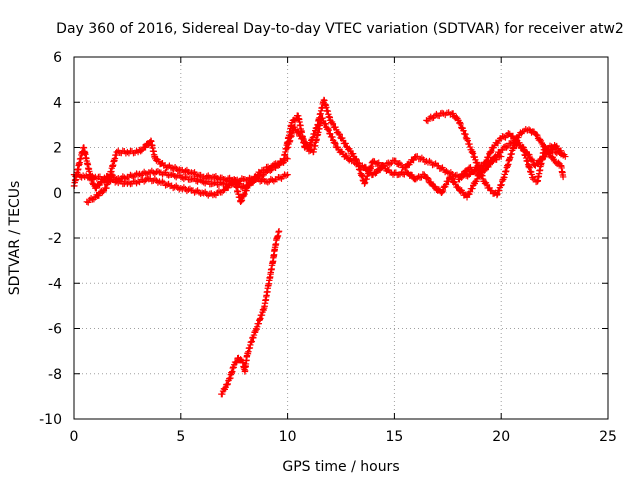 This screenshot has height=480, width=640. Describe the element at coordinates (74, 437) in the screenshot. I see `x-tick-label: 0` at that location.